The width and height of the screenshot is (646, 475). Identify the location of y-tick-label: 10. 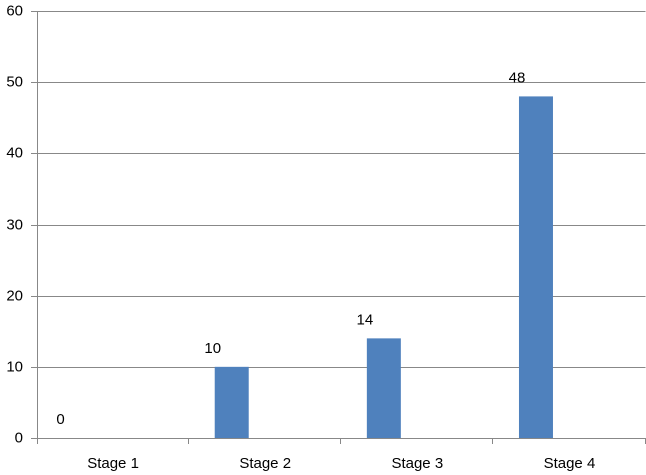
(14, 366).